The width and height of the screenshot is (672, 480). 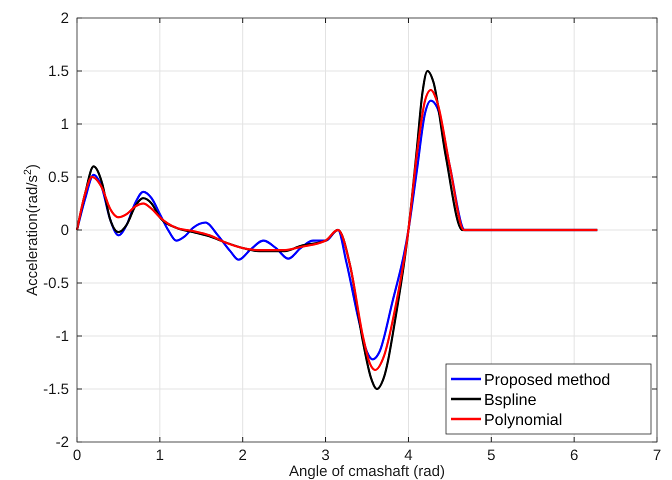 I want to click on x-tick-label: 5, so click(x=491, y=455).